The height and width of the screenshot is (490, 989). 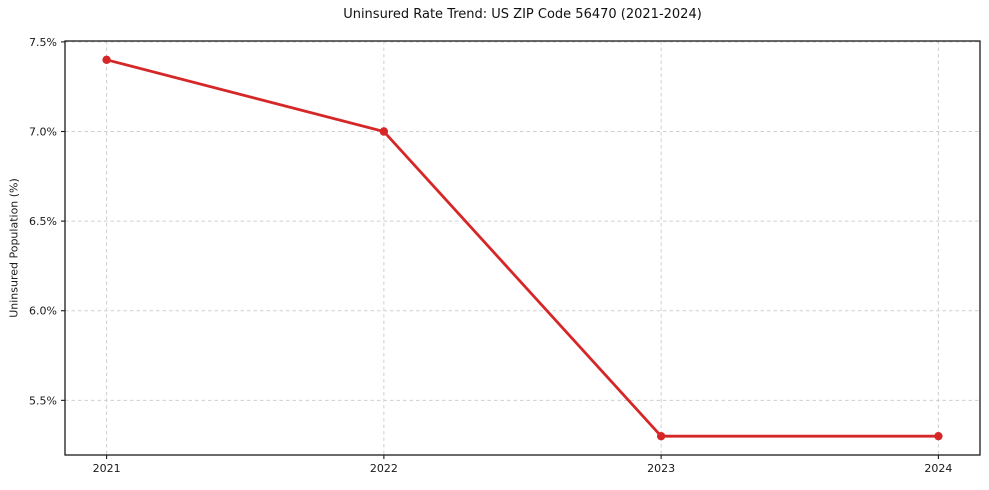 I want to click on x-tick-label: 2024, so click(x=938, y=468).